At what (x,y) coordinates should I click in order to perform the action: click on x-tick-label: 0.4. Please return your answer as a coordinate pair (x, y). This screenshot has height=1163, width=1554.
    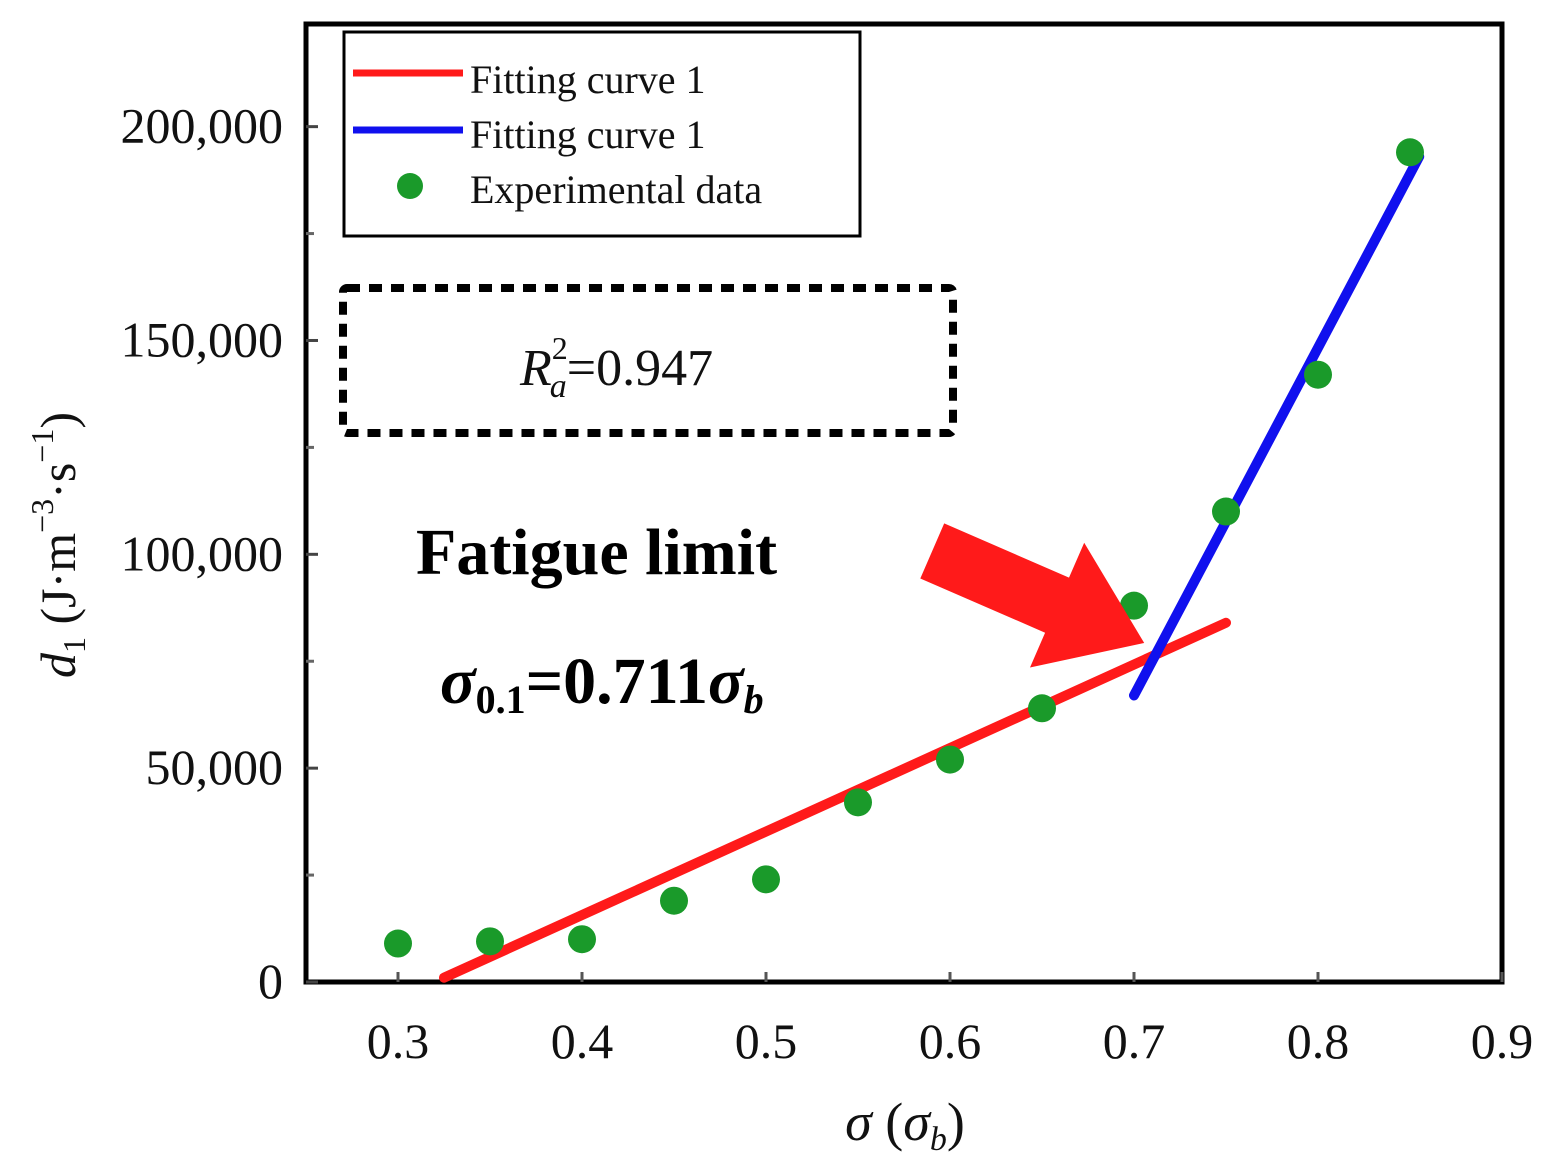
    Looking at the image, I should click on (582, 1041).